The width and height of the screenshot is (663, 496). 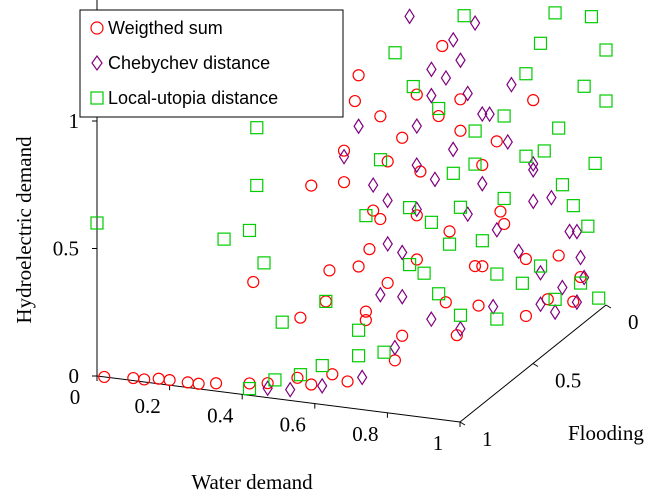 What do you see at coordinates (75, 397) in the screenshot?
I see `x-tick-label: 0` at bounding box center [75, 397].